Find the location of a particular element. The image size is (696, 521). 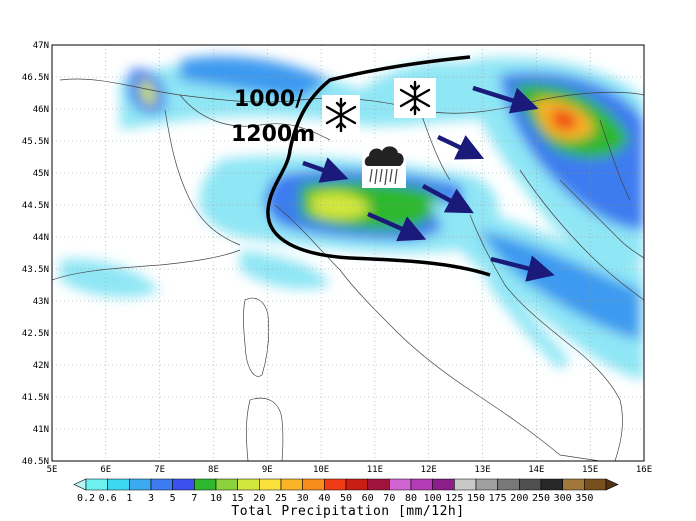

longitude-labels: 5E 6E 7E 8E 9E 10E 11E 12E 13E 14E 15E 16E is located at coordinates (350, 470).